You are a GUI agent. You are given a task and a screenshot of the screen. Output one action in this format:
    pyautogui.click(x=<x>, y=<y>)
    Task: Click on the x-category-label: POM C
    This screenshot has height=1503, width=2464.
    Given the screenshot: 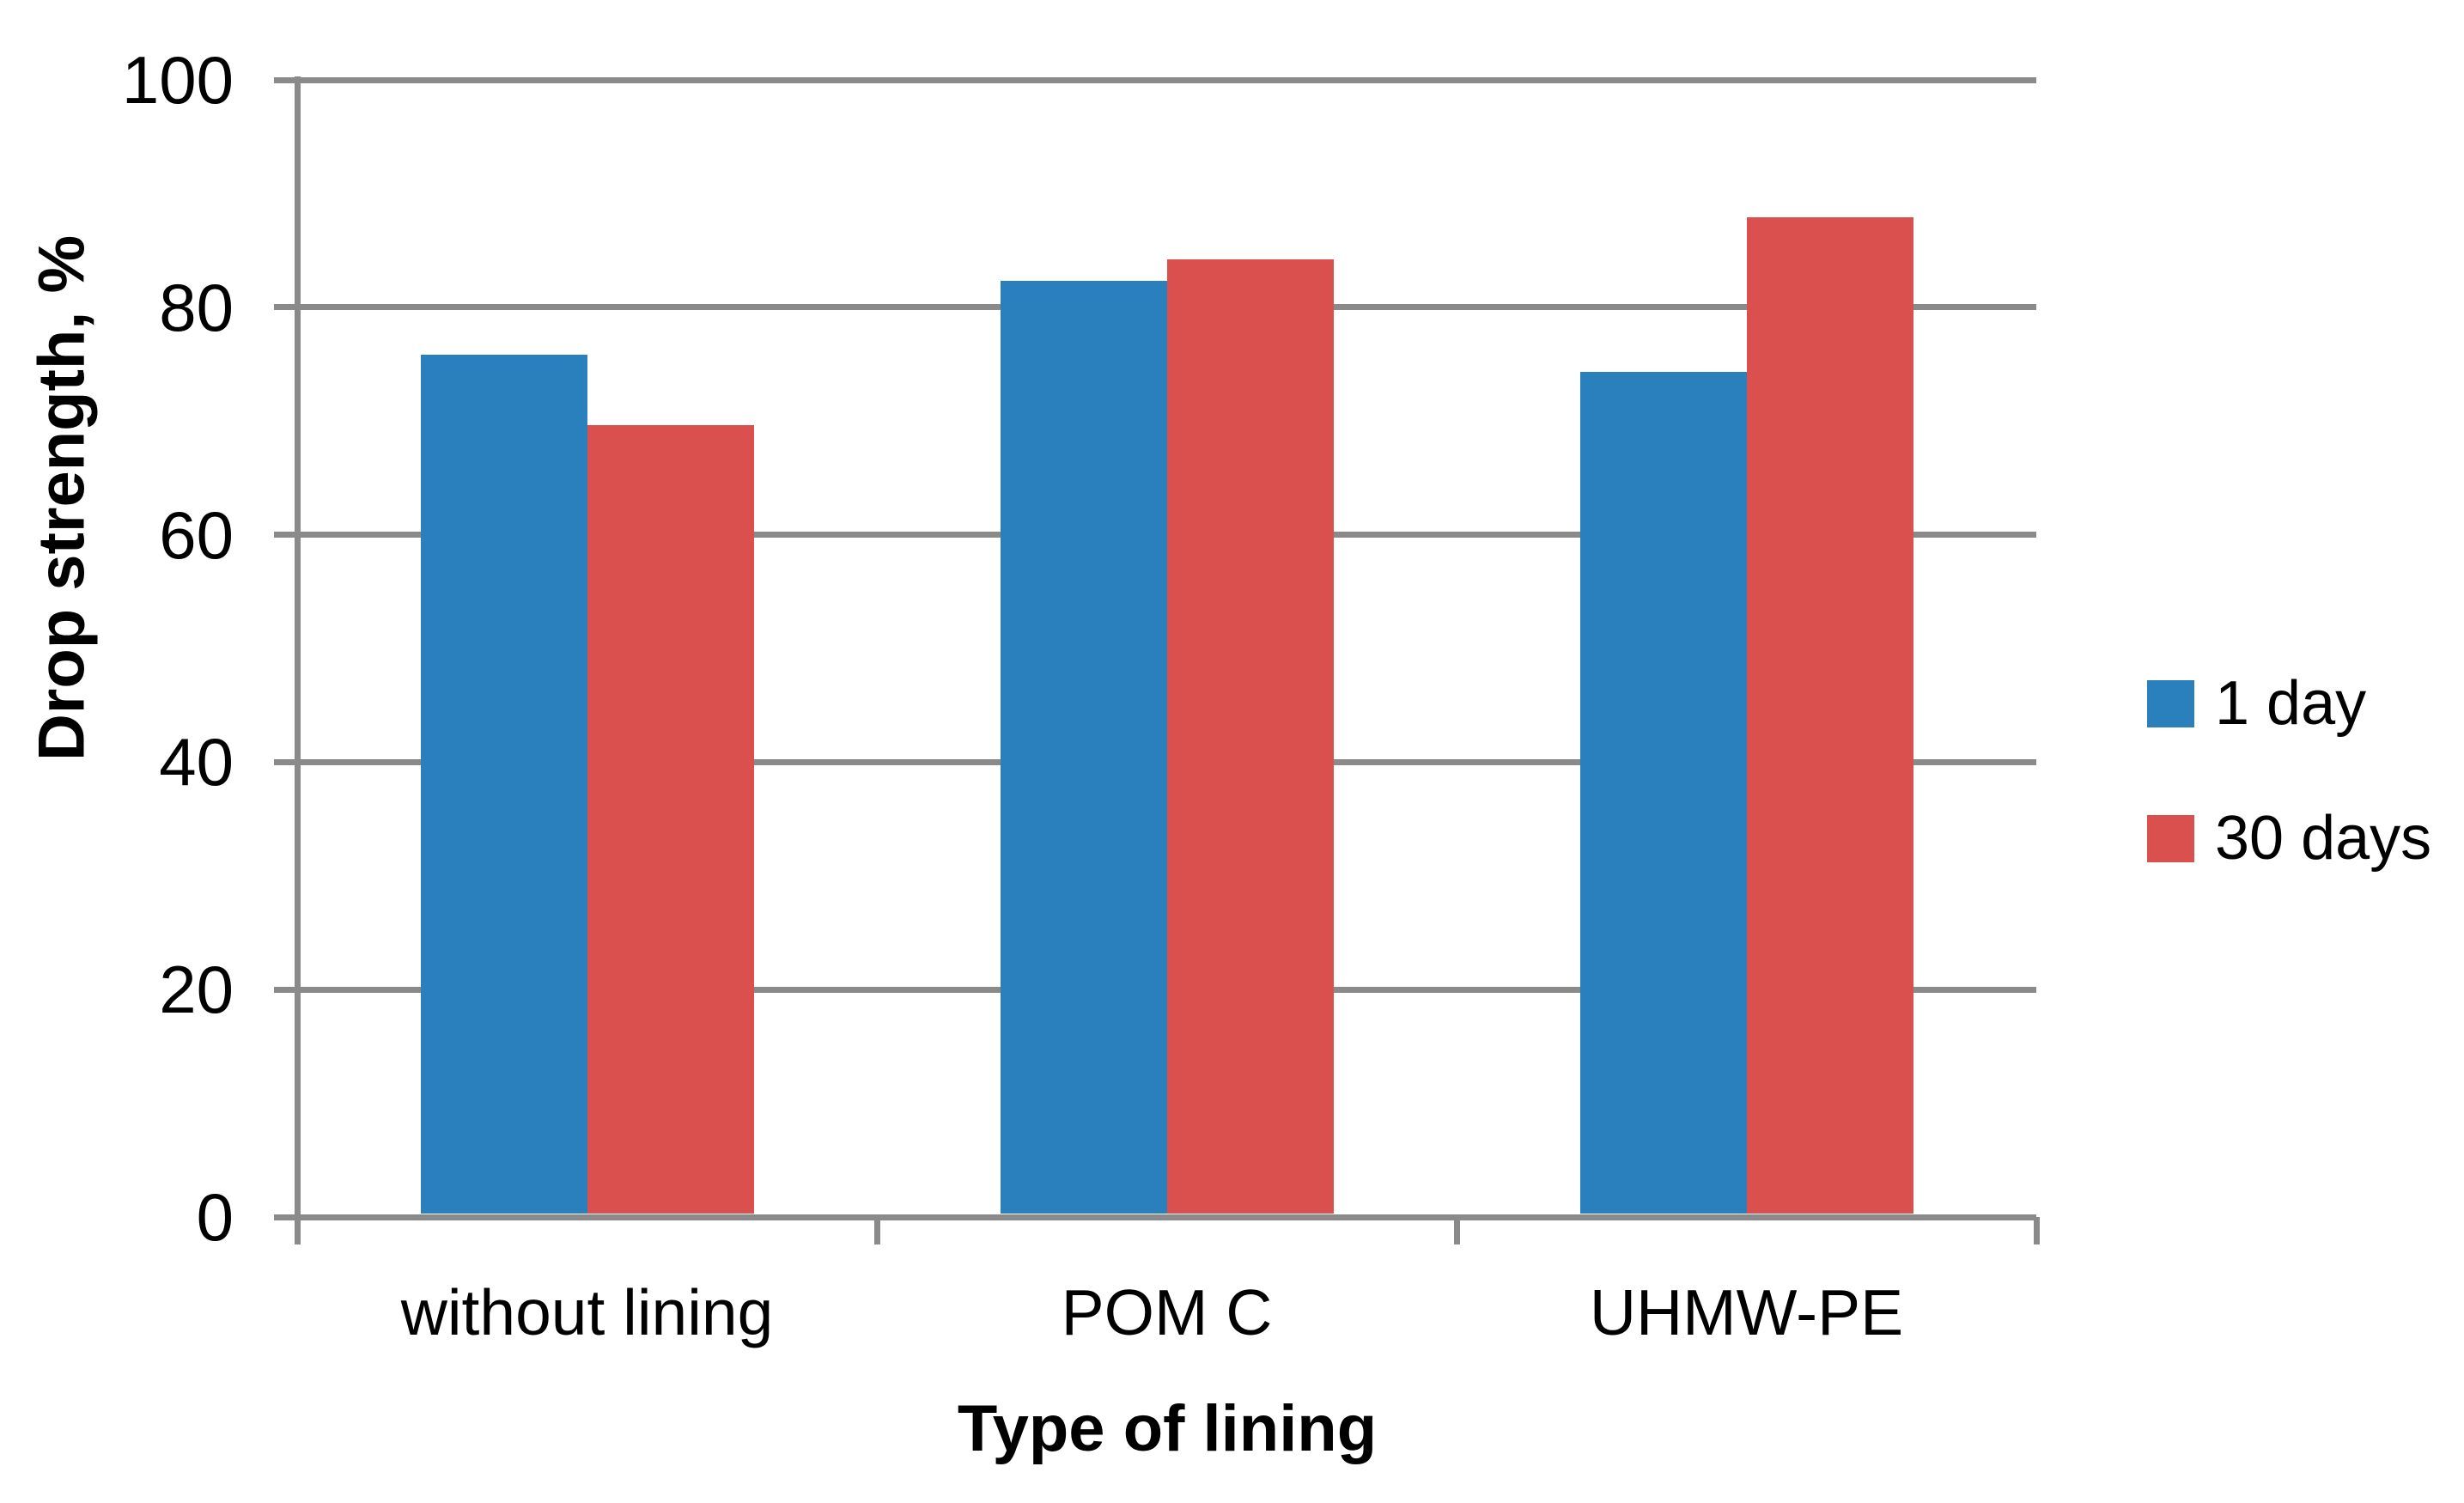 What is the action you would take?
    pyautogui.click(x=1167, y=1312)
    